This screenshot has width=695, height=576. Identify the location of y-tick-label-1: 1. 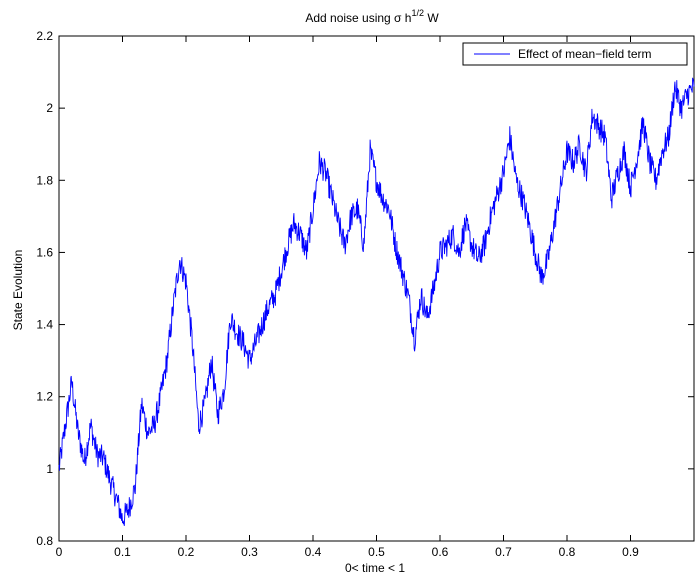
(49, 469).